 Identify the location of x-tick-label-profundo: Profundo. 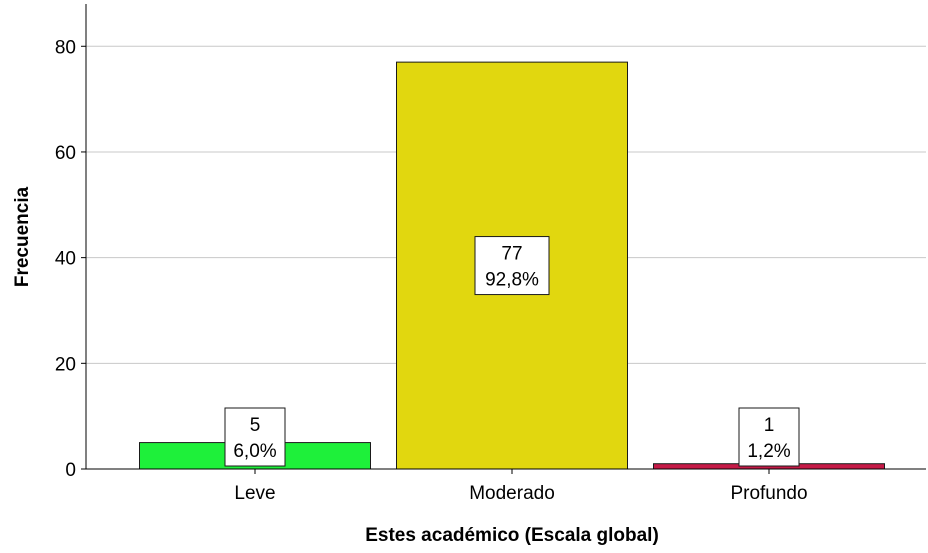
(768, 493).